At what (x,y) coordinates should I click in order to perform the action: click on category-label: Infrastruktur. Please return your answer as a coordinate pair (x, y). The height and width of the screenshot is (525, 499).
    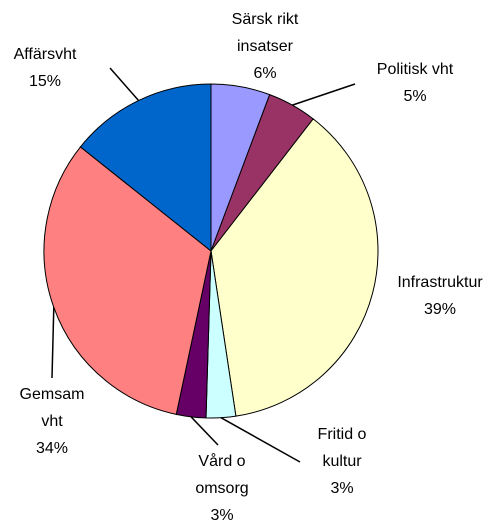
    Looking at the image, I should click on (440, 282).